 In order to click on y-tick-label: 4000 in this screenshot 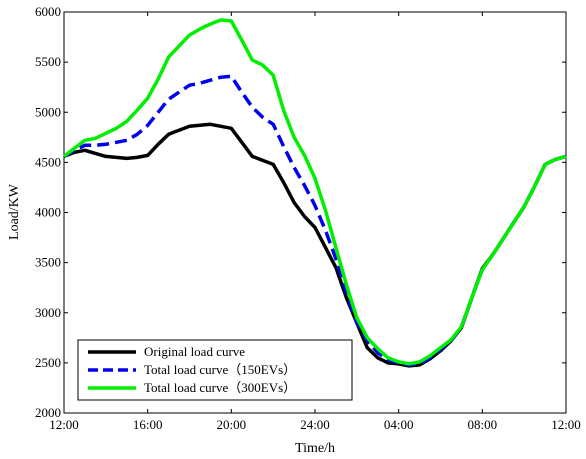, I will do `click(48, 212)`.